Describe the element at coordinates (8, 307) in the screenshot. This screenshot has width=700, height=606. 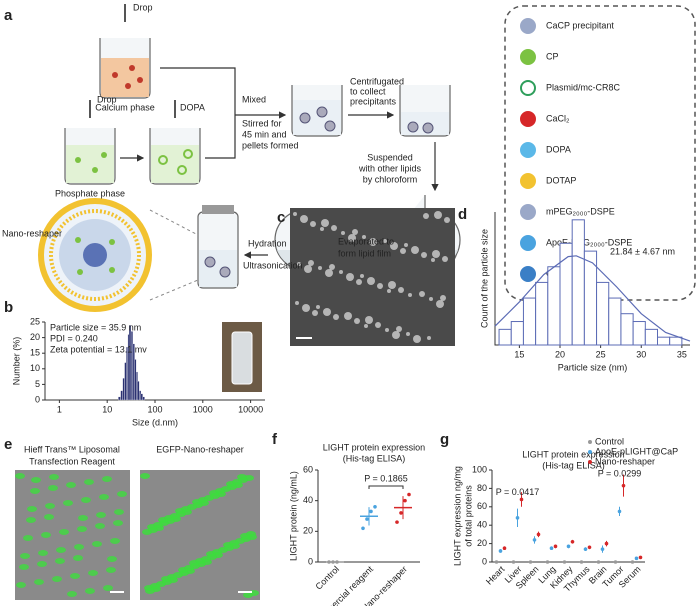
I see `panel-label: b` at that location.